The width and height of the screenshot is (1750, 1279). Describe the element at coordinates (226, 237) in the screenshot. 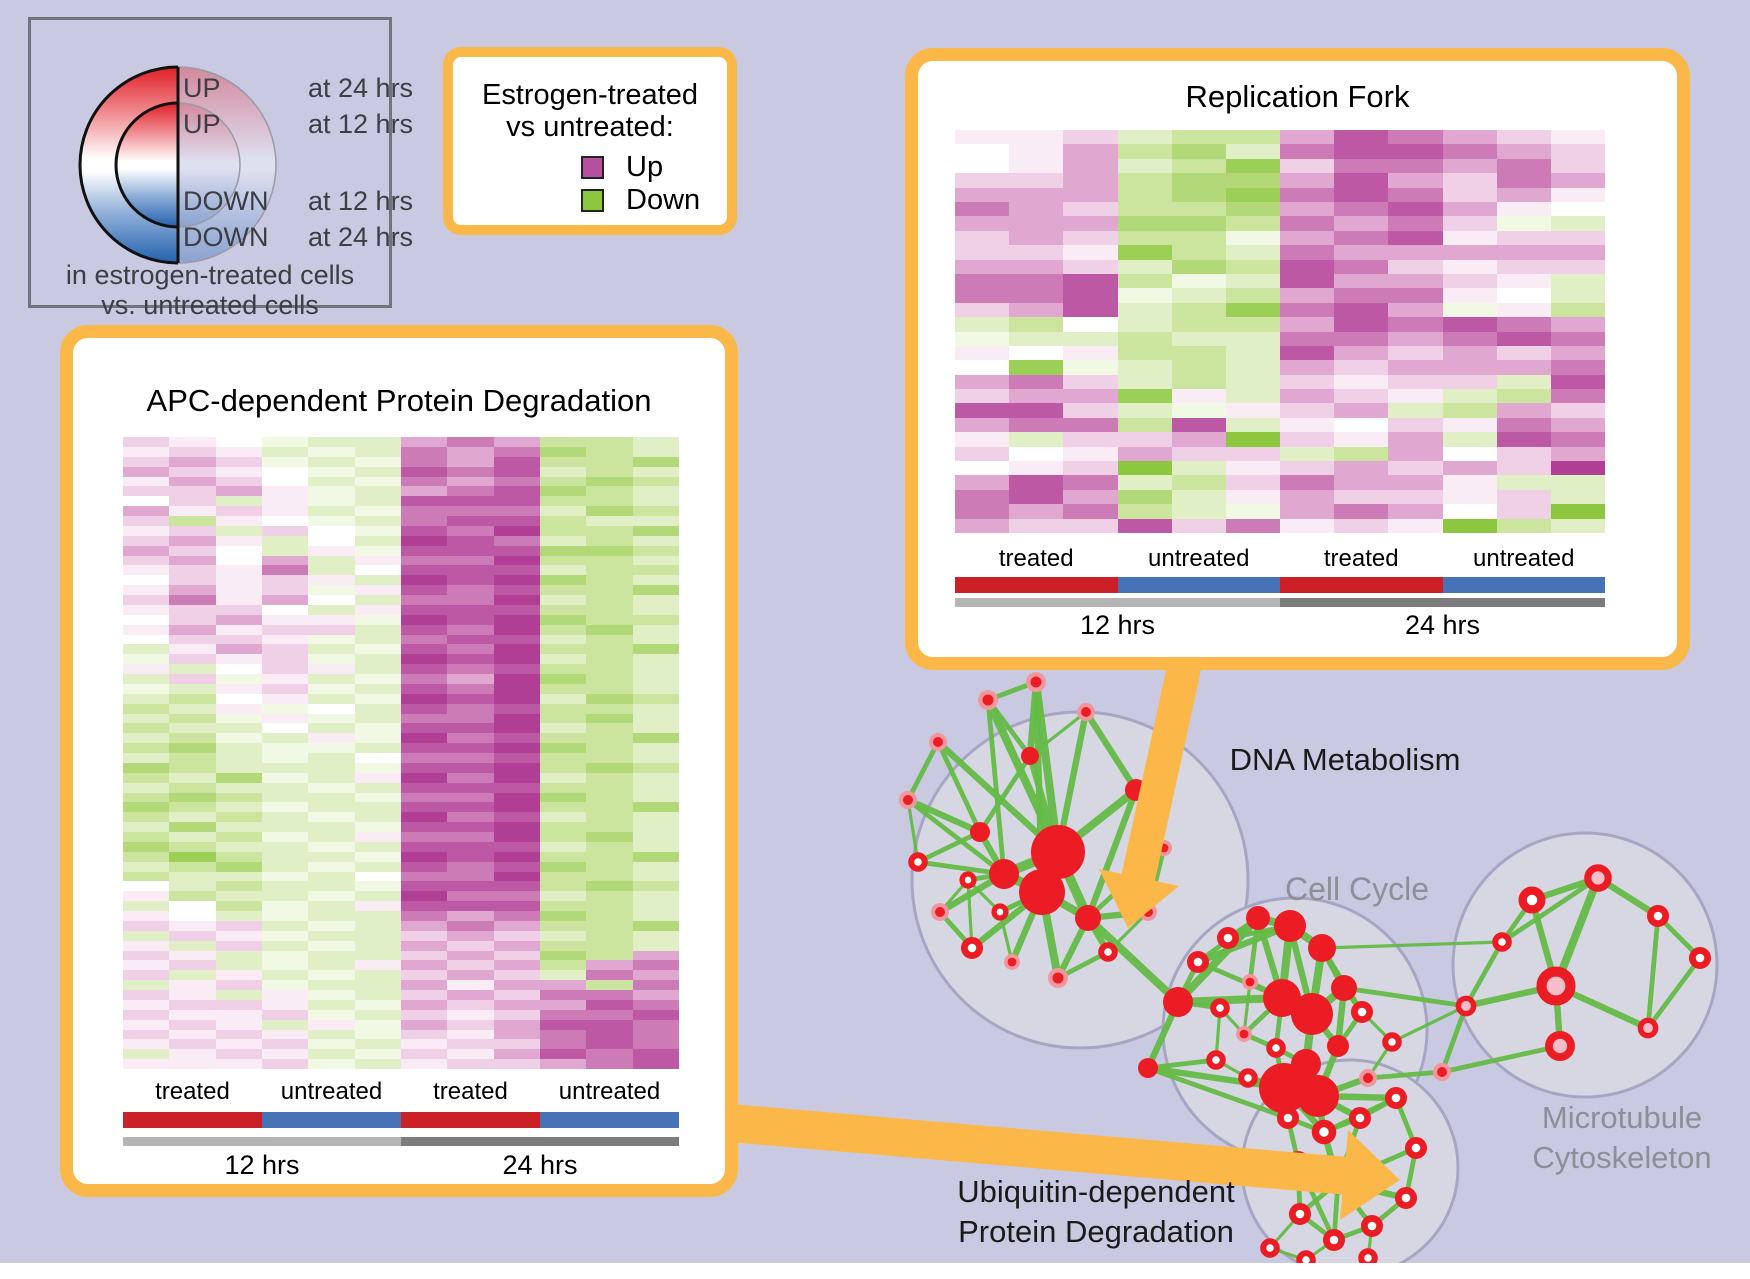

I see `legend-dir-down-24: DOWN` at that location.